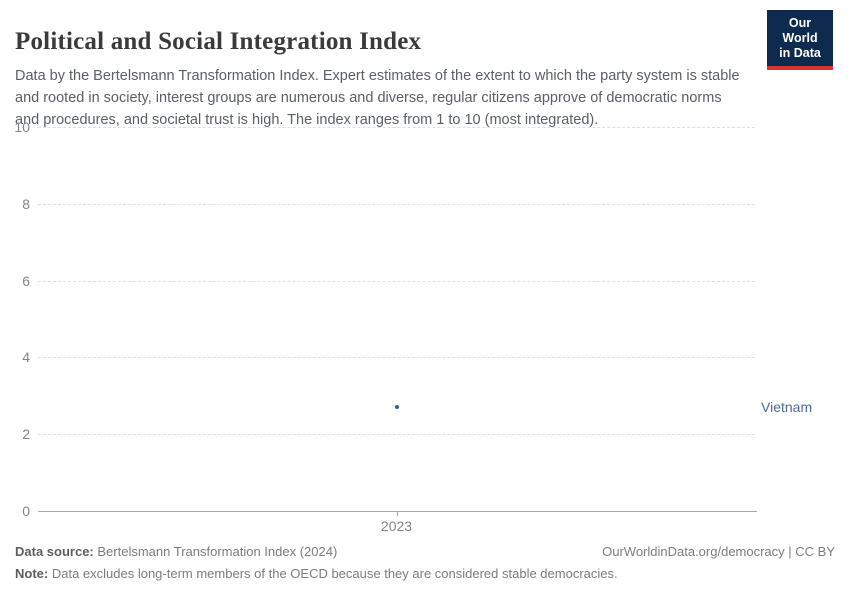 Image resolution: width=850 pixels, height=600 pixels. I want to click on y-tick-label: 2, so click(26, 434).